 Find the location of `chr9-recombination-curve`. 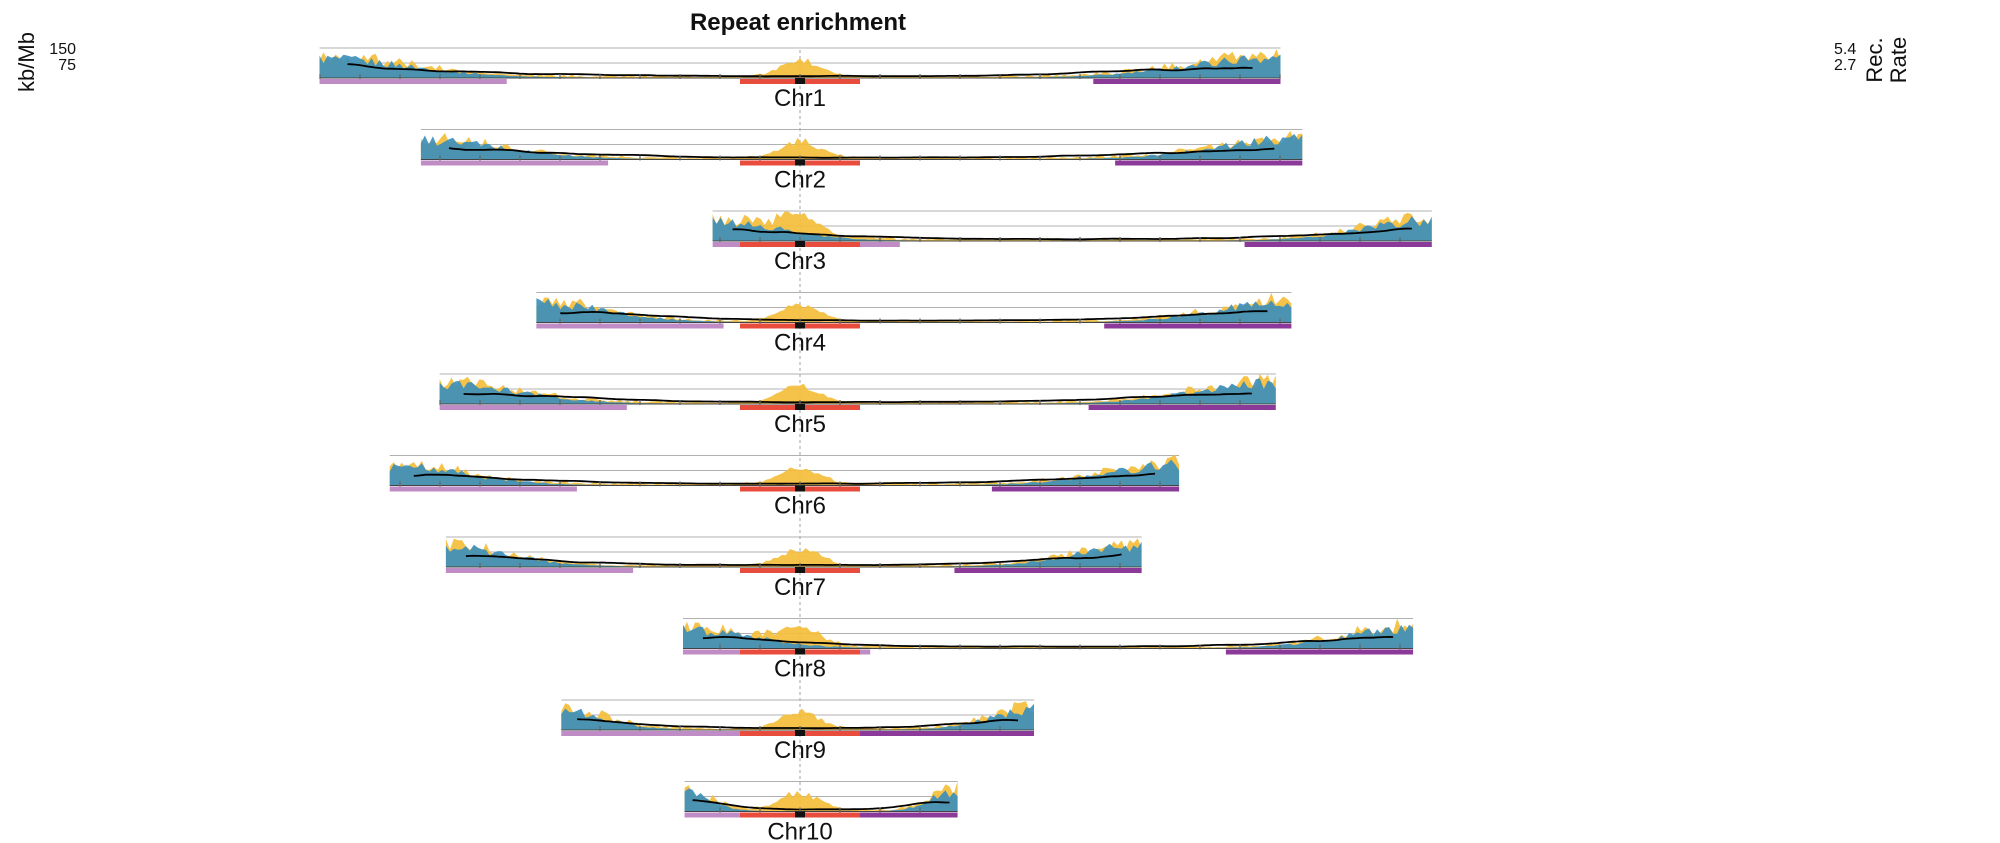

chr9-recombination-curve is located at coordinates (798, 724).